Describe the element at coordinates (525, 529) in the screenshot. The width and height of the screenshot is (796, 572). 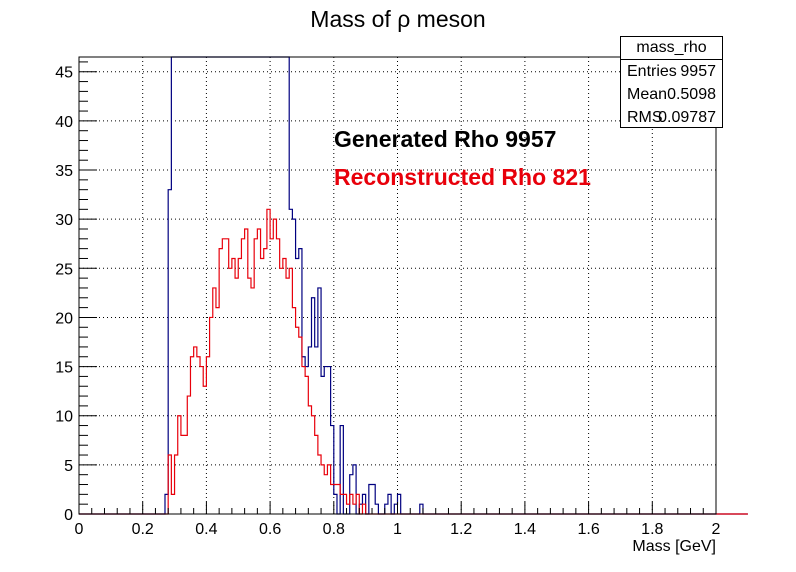
I see `x-tick-label: 1.4` at that location.